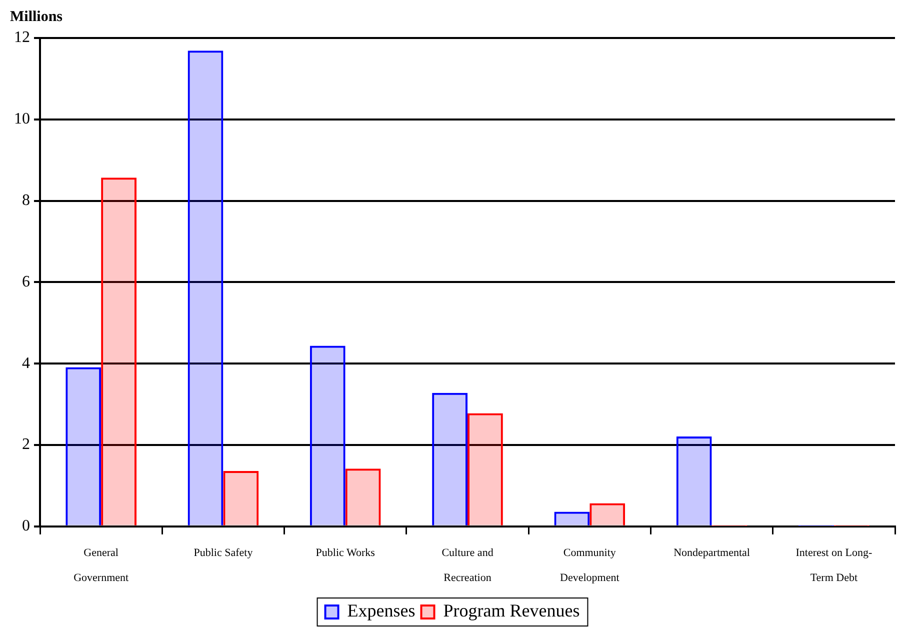 This screenshot has width=897, height=639. I want to click on y-tick-label: 4, so click(26, 363).